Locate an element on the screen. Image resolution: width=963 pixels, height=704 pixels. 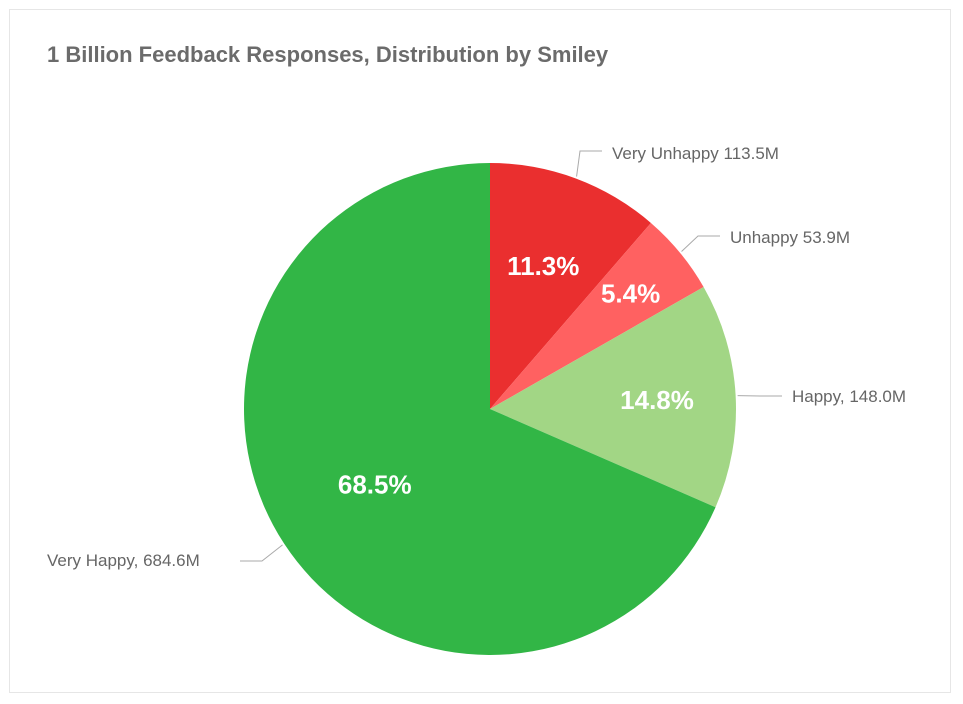
slice-callout-label: Happy, 148.0M is located at coordinates (849, 396).